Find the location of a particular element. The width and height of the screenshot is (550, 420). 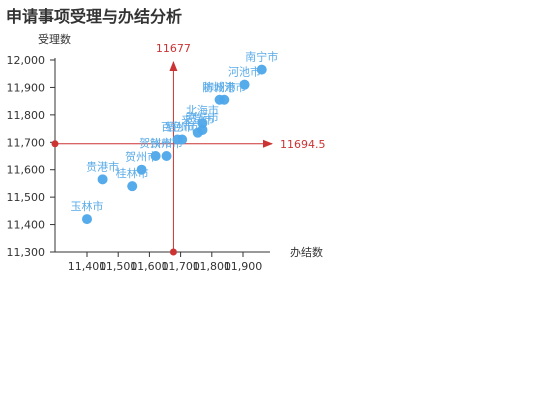

ref-point-horizontal-start is located at coordinates (55, 144).